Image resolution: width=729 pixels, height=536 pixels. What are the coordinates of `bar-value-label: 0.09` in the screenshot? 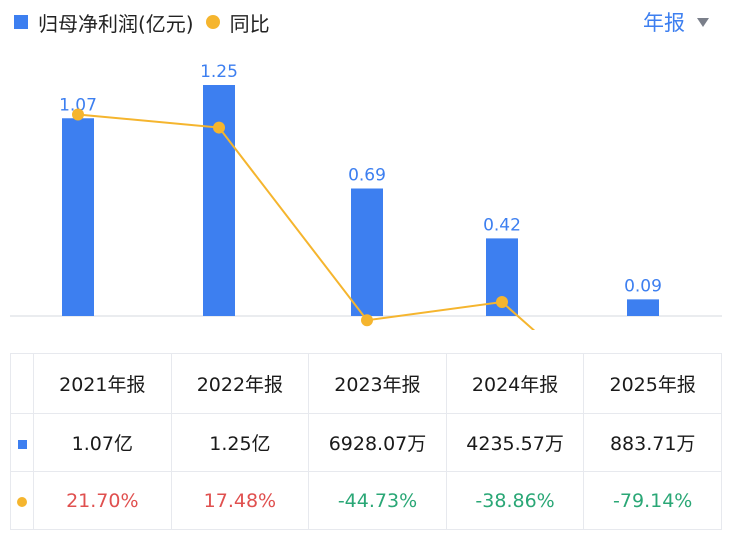 It's located at (643, 286).